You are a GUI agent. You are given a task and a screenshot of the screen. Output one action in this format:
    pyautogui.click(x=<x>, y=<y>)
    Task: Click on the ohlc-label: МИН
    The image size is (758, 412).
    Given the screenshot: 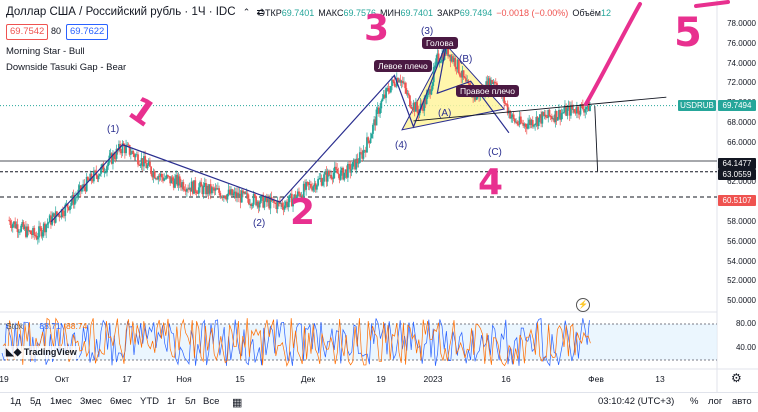 What is the action you would take?
    pyautogui.click(x=390, y=13)
    